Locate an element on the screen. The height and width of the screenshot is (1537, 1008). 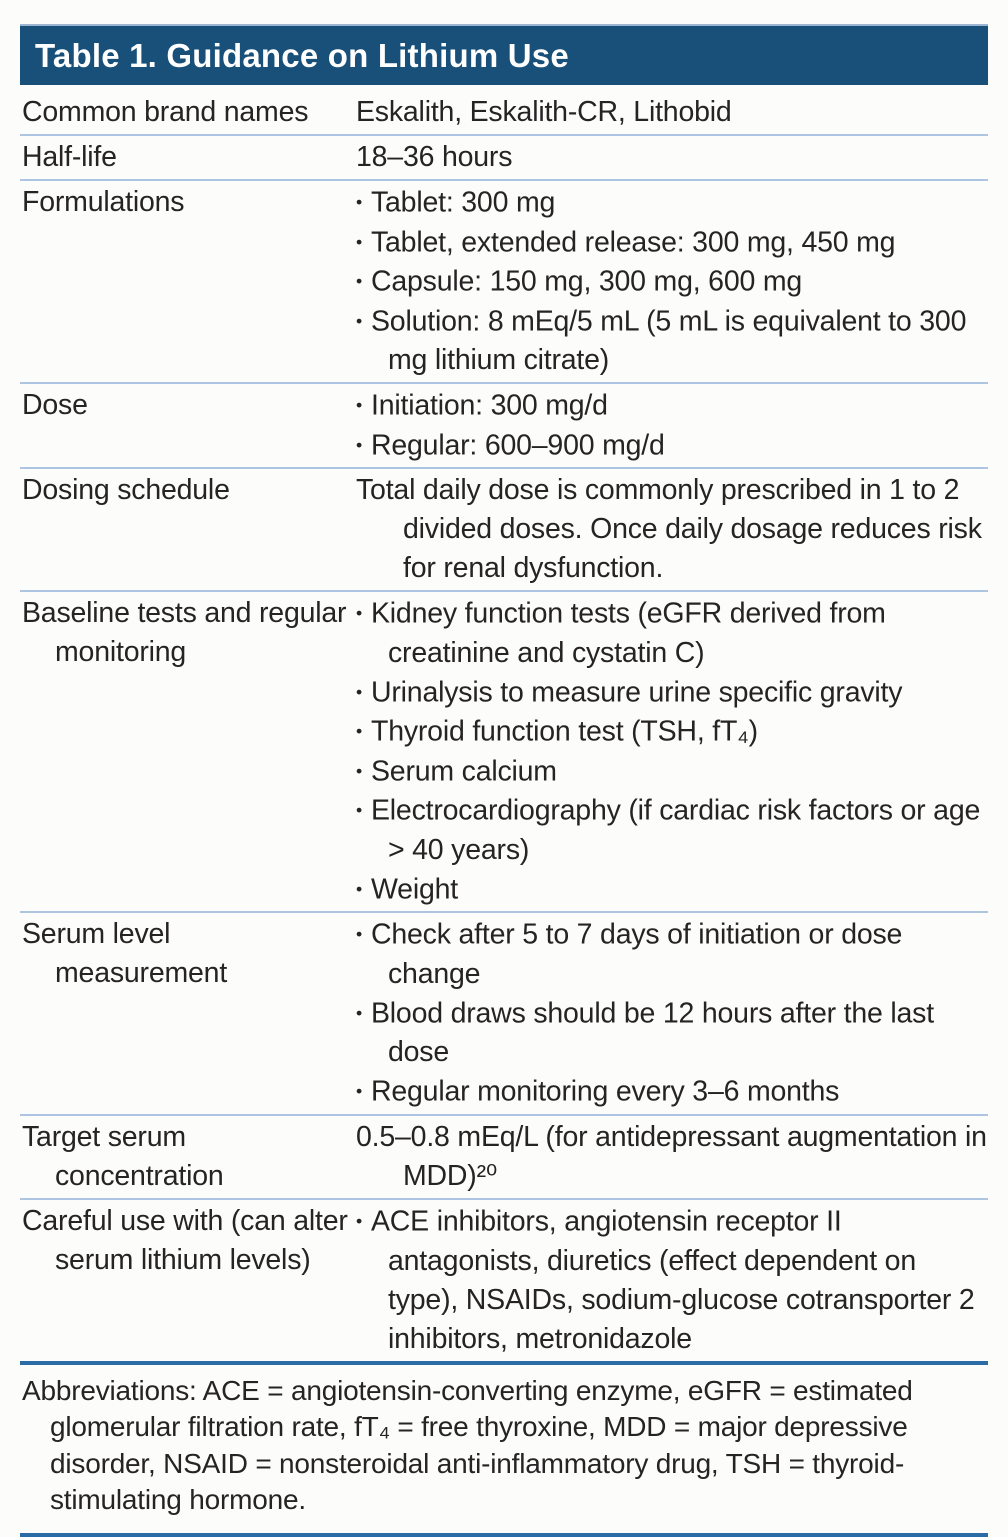
row-text: Eskalith, Eskalith-CR, Lithobid is located at coordinates (544, 112).